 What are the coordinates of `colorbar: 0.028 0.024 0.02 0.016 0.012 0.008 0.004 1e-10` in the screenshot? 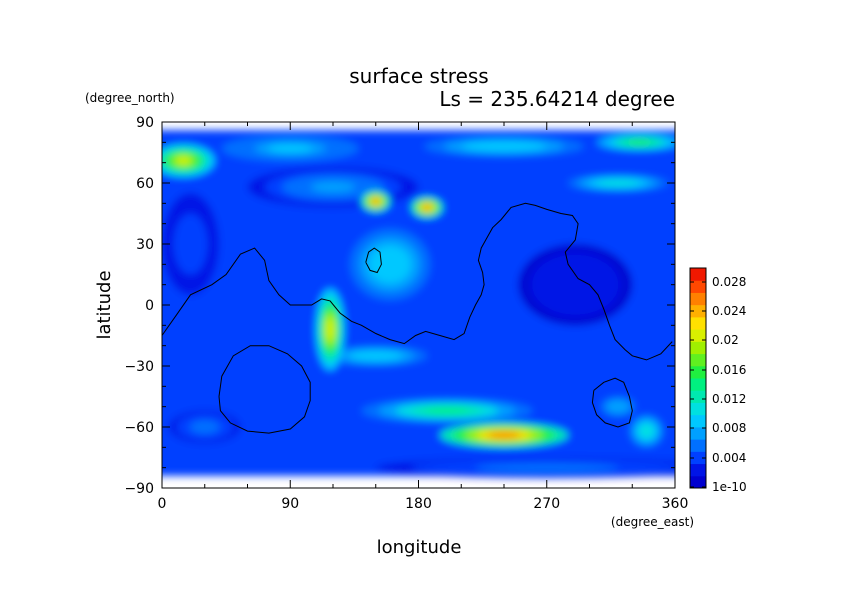 It's located at (718, 380).